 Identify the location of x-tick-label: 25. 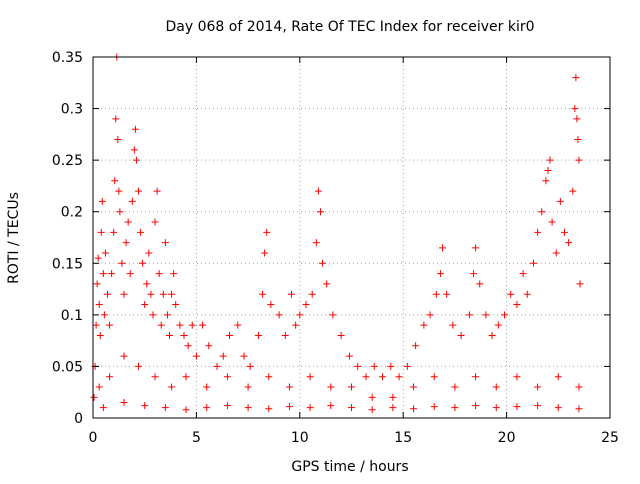
(610, 438).